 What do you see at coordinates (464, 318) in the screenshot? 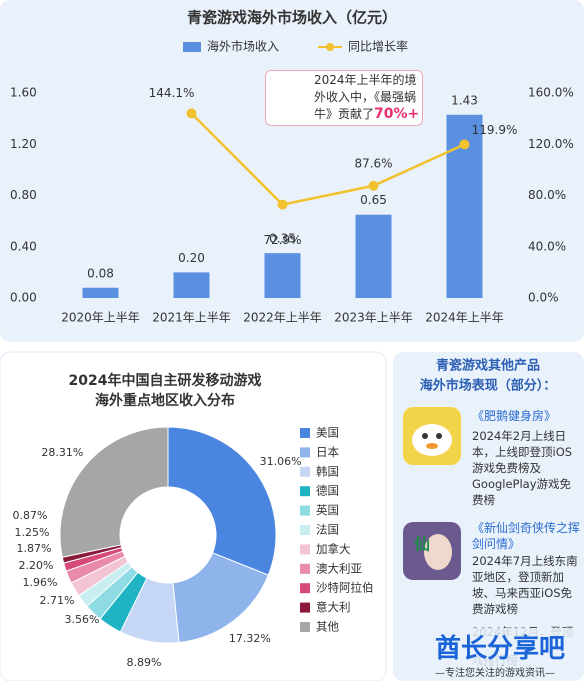
I see `x-tick-label: 2024年上半年` at bounding box center [464, 318].